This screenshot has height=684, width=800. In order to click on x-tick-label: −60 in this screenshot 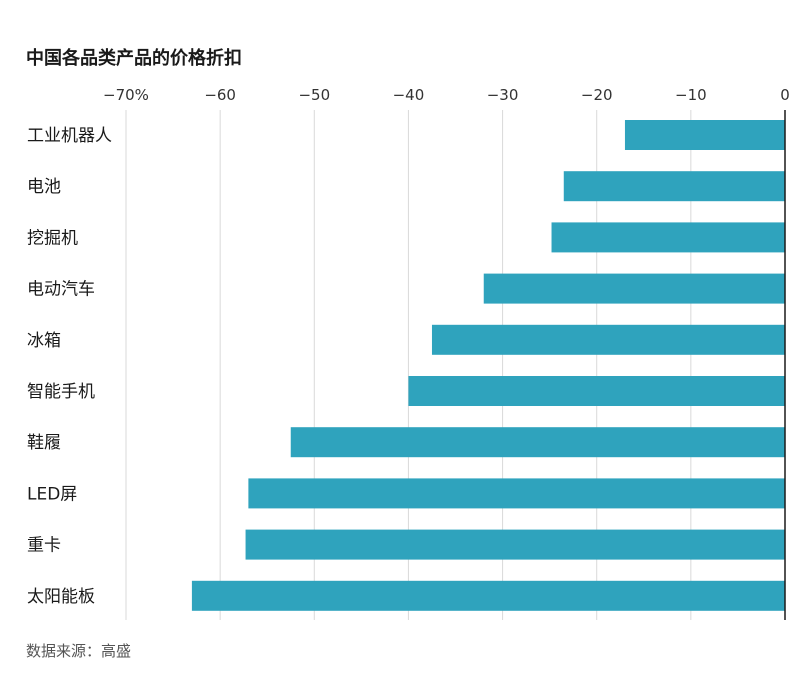, I will do `click(220, 95)`.